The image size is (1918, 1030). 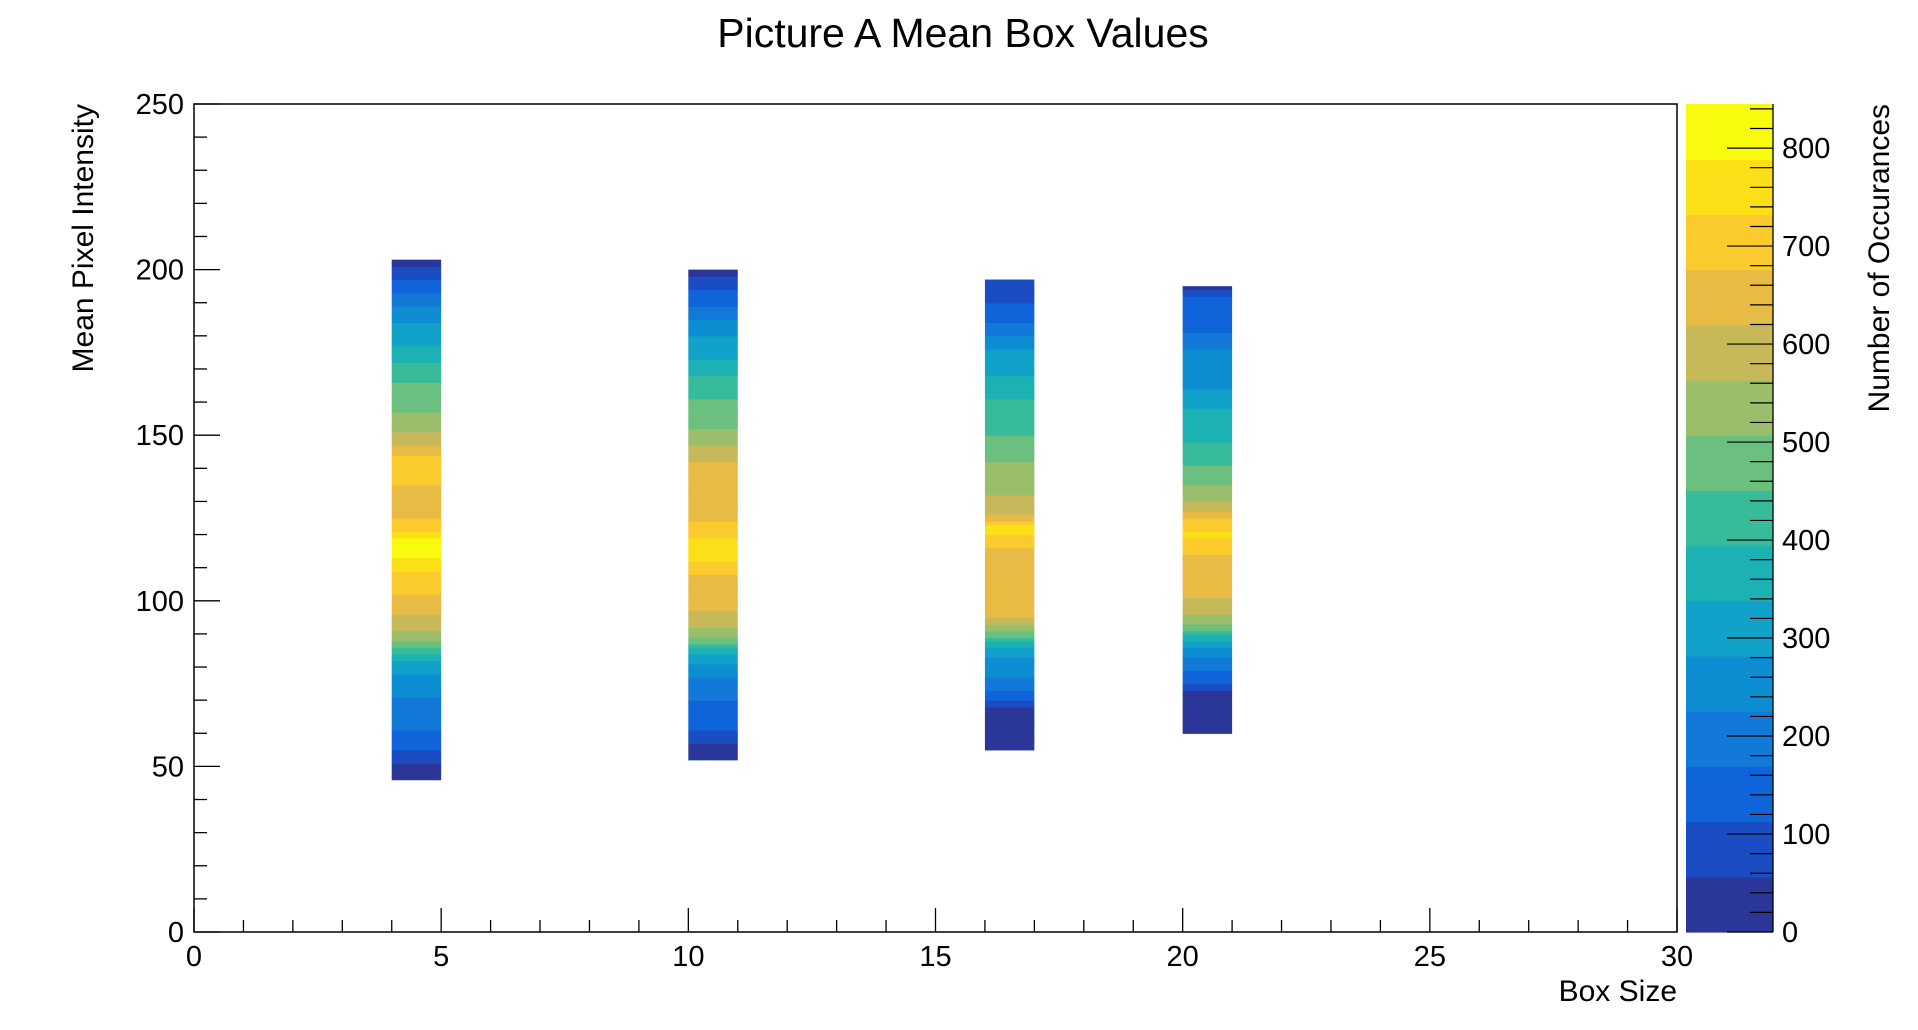 I want to click on y-tick-label: 200, so click(x=160, y=271).